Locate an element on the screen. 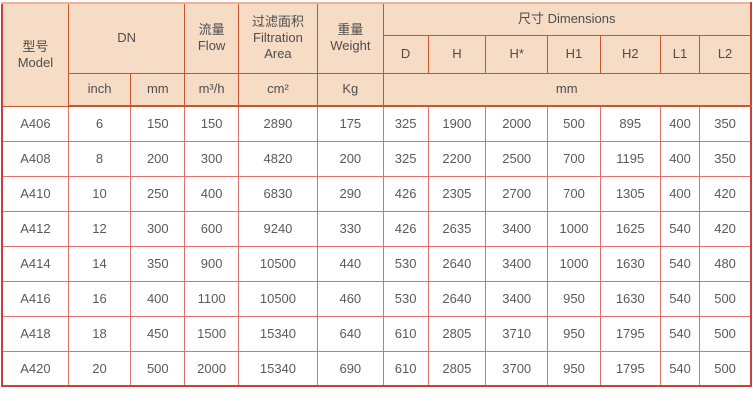 Image resolution: width=753 pixels, height=402 pixels. weight-header-en: Weight is located at coordinates (350, 46).